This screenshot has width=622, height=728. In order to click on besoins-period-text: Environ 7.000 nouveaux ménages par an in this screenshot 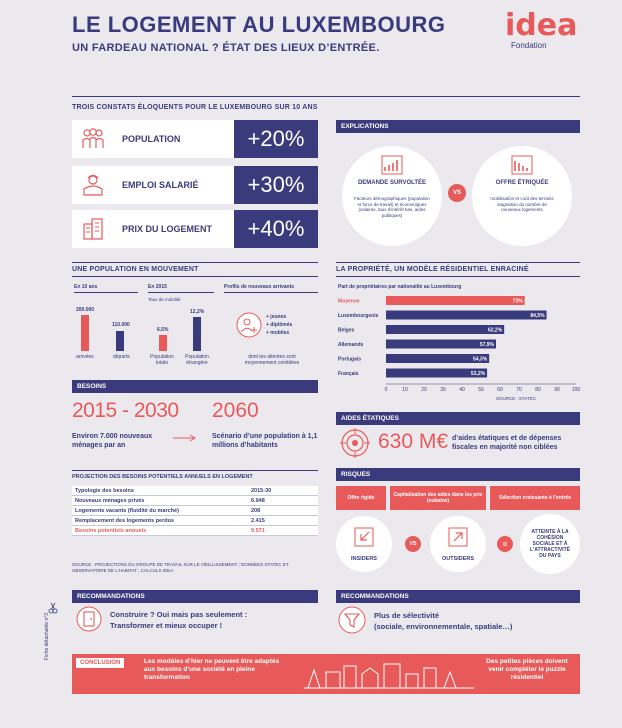, I will do `click(112, 441)`.